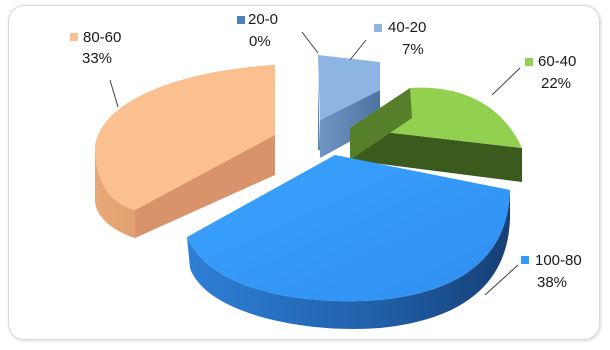  Describe the element at coordinates (558, 260) in the screenshot. I see `label-100-80-name: 100-80` at that location.